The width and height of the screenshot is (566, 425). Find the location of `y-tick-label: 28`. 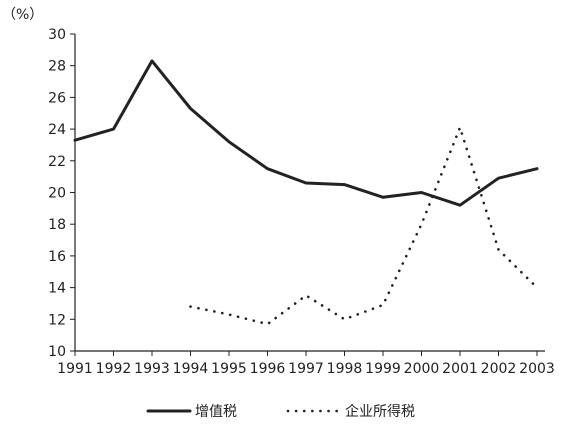

y-tick-label: 28 is located at coordinates (57, 67).